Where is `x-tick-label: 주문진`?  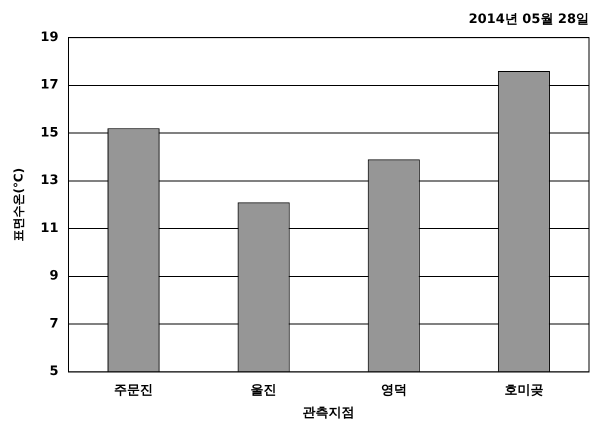 x-tick-label: 주문진 is located at coordinates (134, 390).